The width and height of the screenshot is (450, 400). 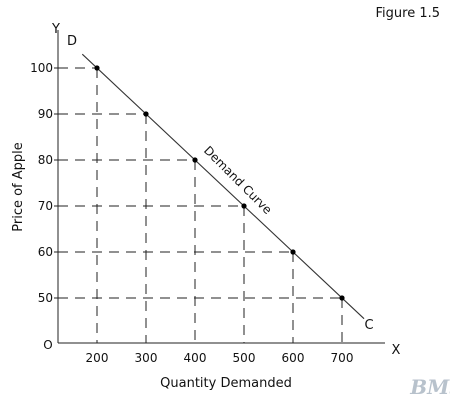 I want to click on y-tick-label: 80, so click(x=45, y=160).